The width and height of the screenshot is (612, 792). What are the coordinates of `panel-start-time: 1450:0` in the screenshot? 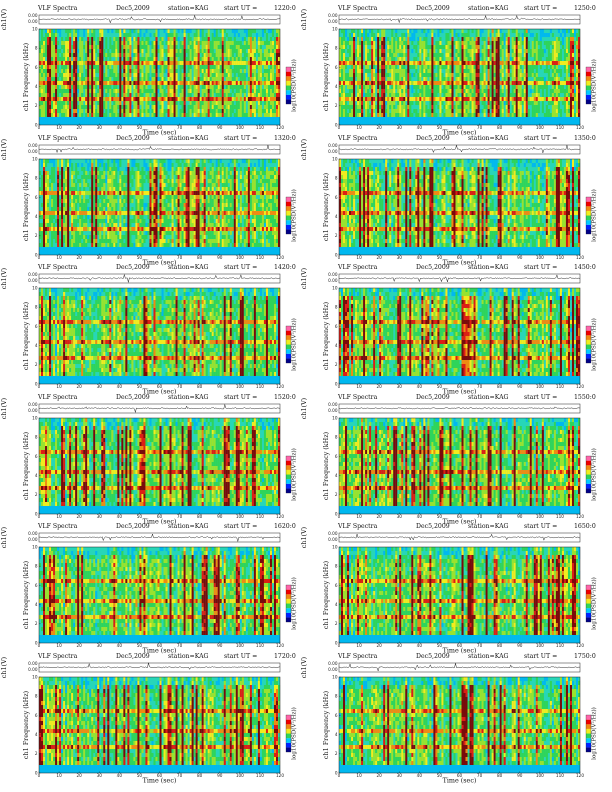 It's located at (585, 267).